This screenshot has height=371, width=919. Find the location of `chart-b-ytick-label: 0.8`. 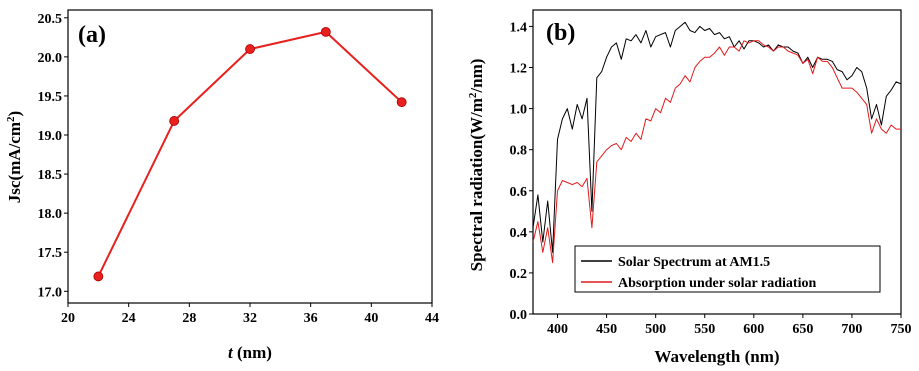

chart-b-ytick-label: 0.8 is located at coordinates (519, 151).